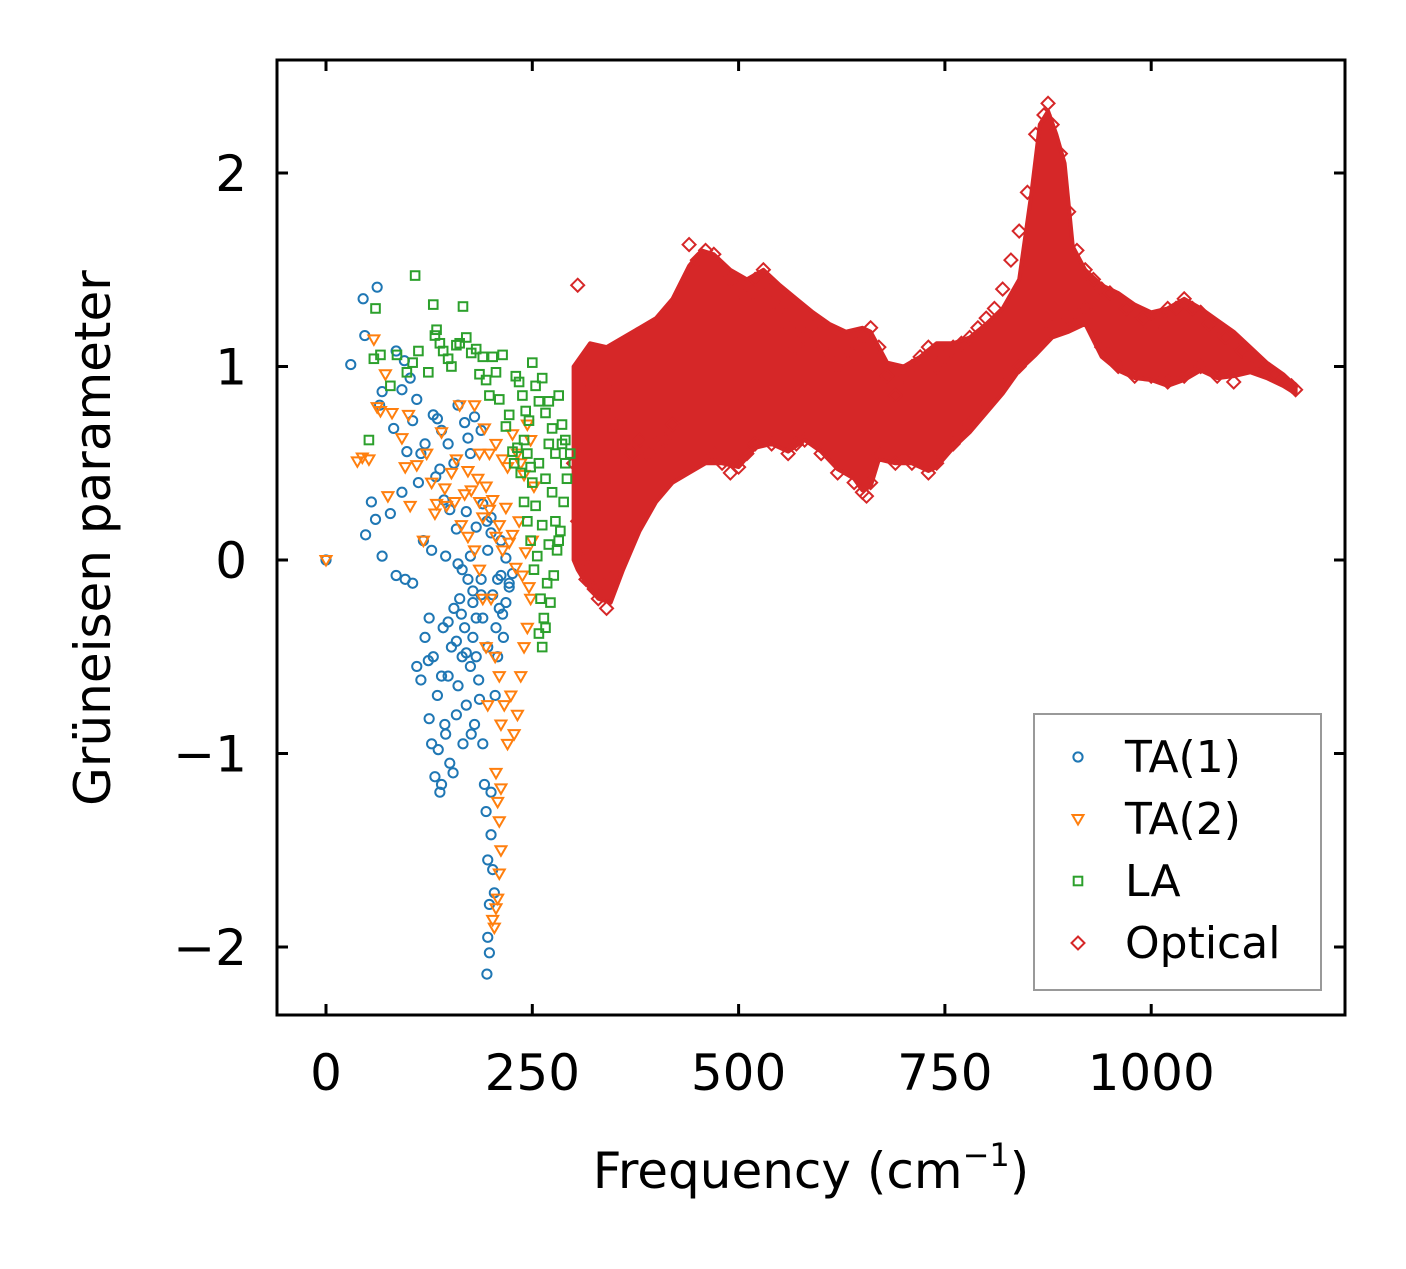 This screenshot has height=1269, width=1406. Describe the element at coordinates (1078, 820) in the screenshot. I see `legend-marker` at that location.